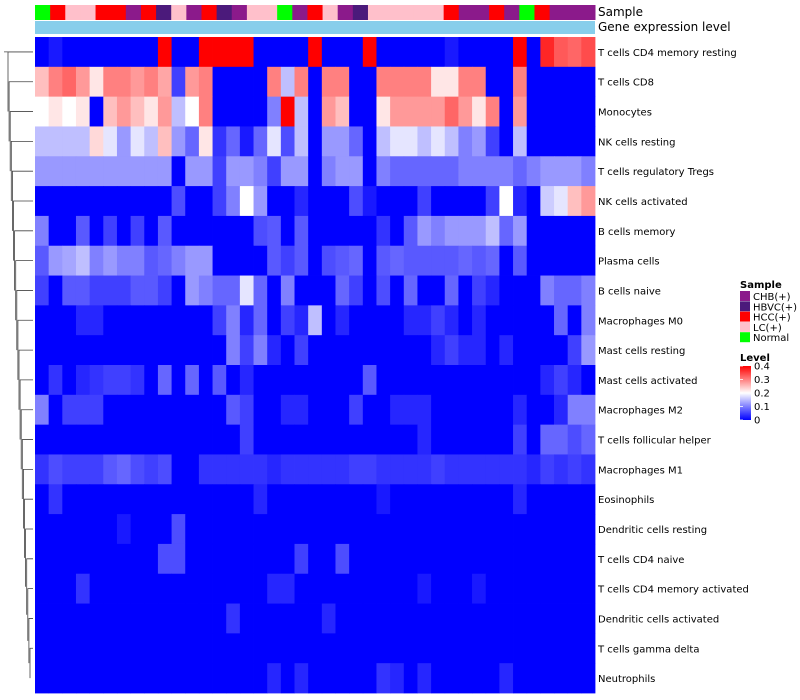 The height and width of the screenshot is (700, 800). I want to click on row-label: B cells memory, so click(636, 232).